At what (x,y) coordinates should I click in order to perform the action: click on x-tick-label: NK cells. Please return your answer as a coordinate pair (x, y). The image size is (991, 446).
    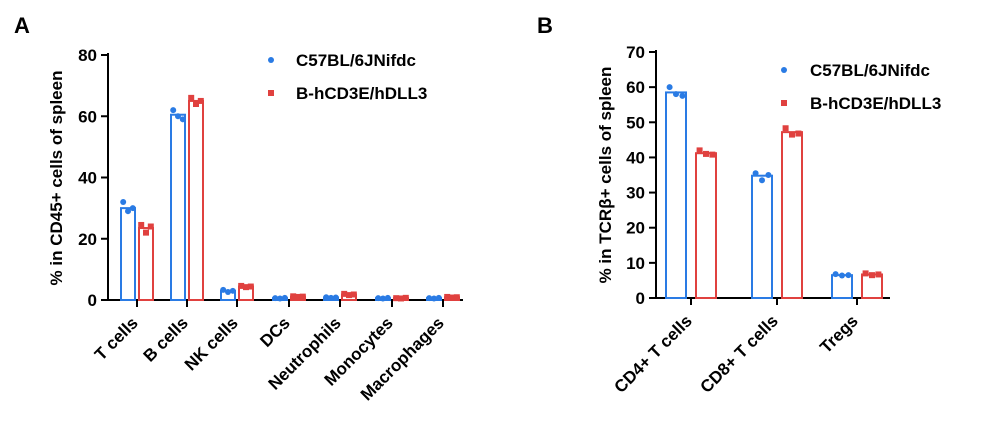
    Looking at the image, I should click on (211, 343).